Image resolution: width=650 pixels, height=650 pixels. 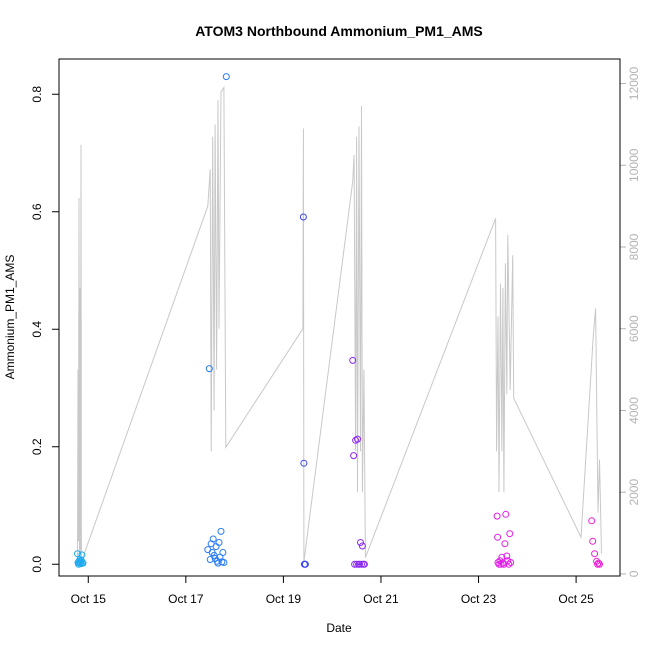 What do you see at coordinates (634, 573) in the screenshot?
I see `y2-tick-label: 0` at bounding box center [634, 573].